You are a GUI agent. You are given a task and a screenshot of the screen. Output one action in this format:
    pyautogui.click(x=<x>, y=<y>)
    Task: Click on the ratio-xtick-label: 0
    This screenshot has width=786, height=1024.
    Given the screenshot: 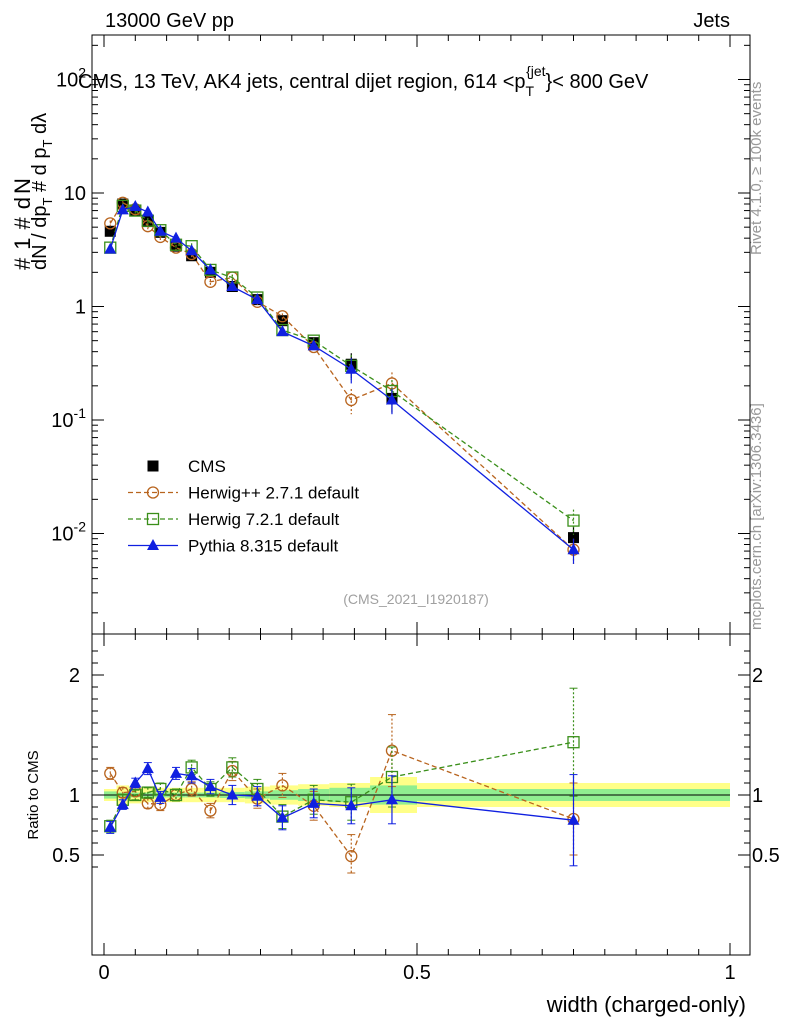 What is the action you would take?
    pyautogui.click(x=103, y=973)
    